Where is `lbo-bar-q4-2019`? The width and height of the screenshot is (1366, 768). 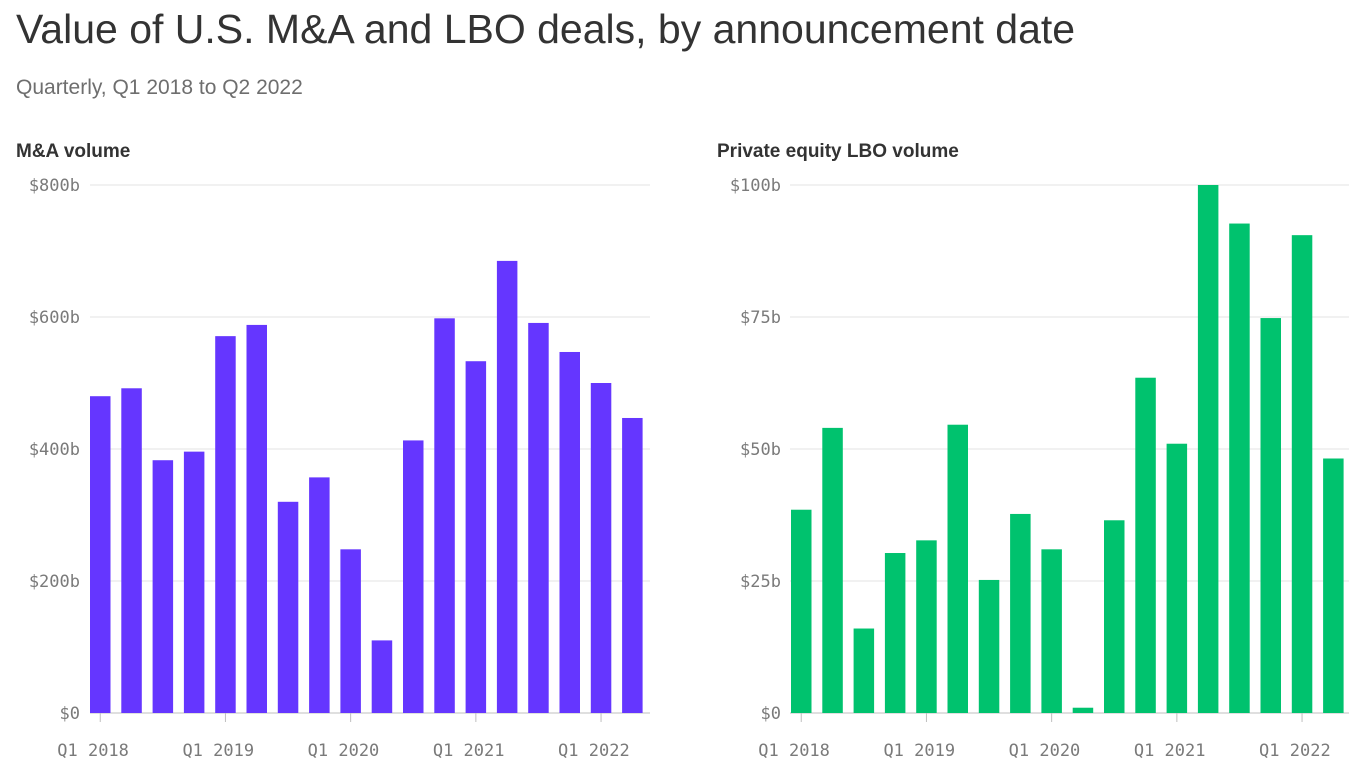
lbo-bar-q4-2019 is located at coordinates (1020, 613).